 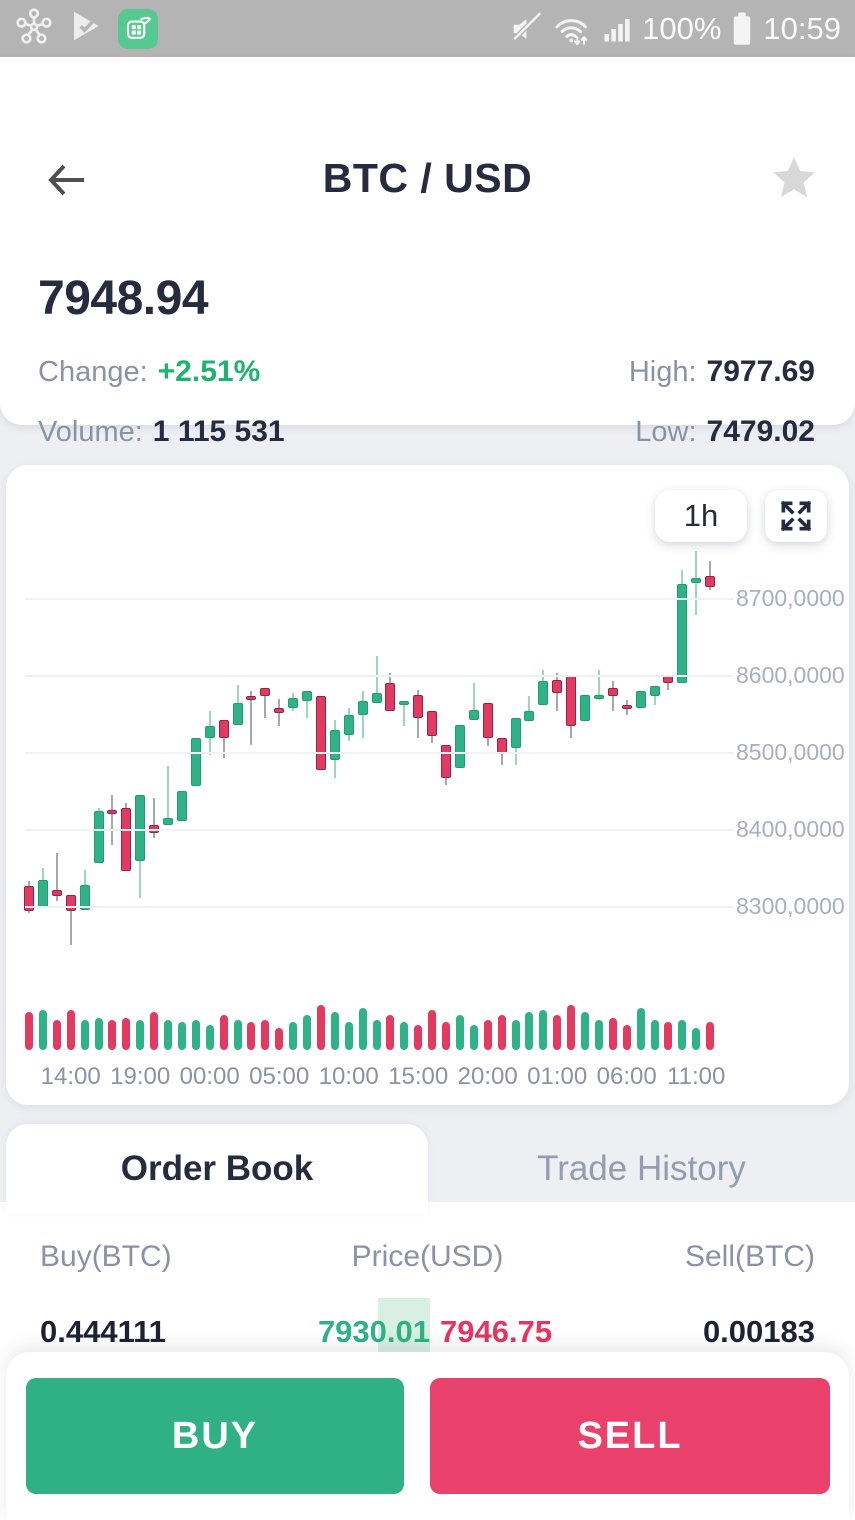 What do you see at coordinates (701, 516) in the screenshot?
I see `timeframe-button: 1h` at bounding box center [701, 516].